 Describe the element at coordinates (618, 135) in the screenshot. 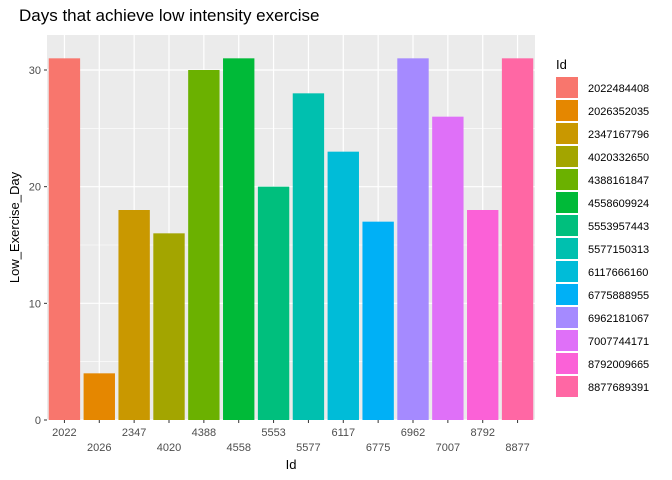

I see `legend-label: 2347167796` at that location.